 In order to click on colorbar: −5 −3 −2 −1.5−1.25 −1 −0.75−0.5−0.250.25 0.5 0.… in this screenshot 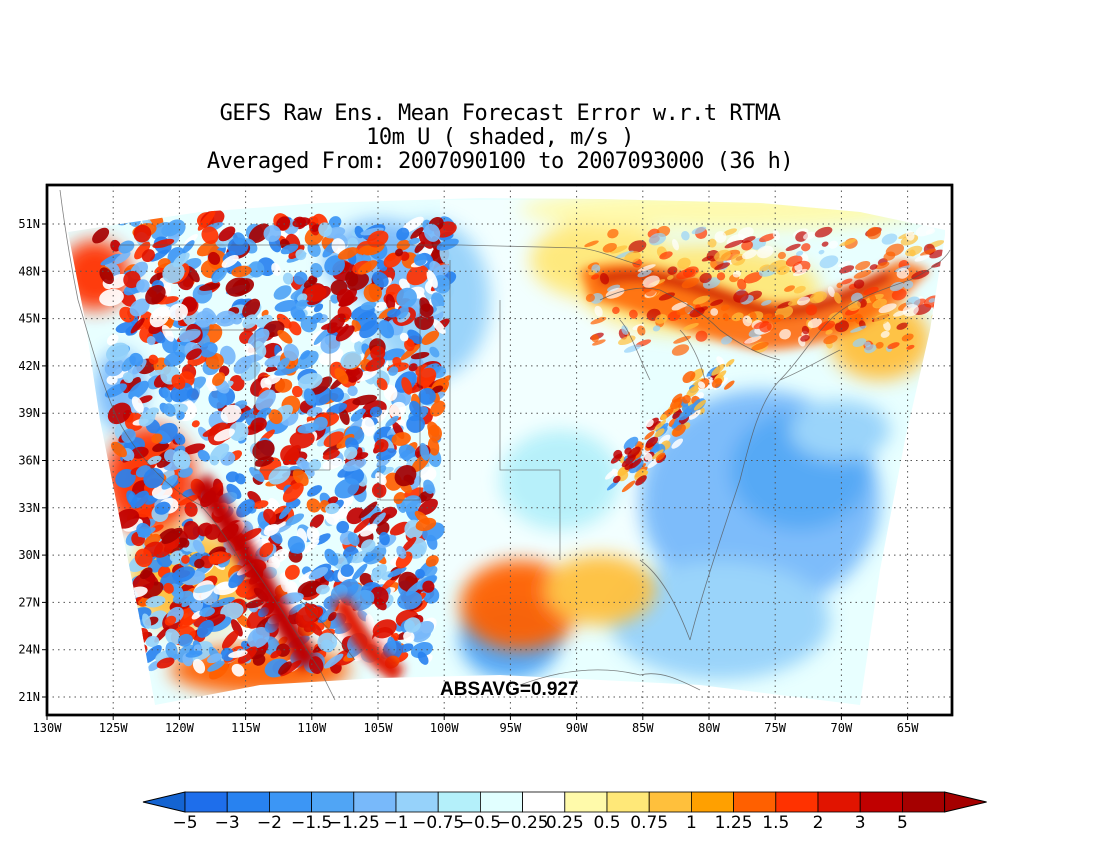, I will do `click(564, 812)`.